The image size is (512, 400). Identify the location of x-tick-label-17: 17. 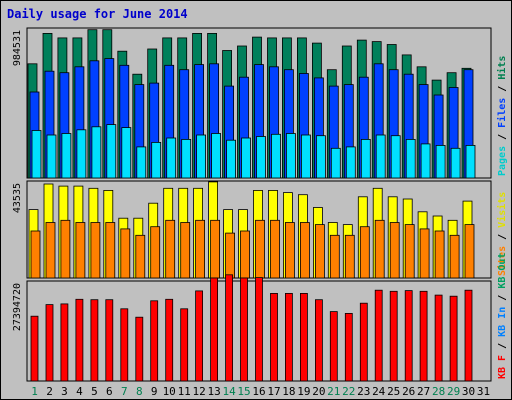
(273, 391).